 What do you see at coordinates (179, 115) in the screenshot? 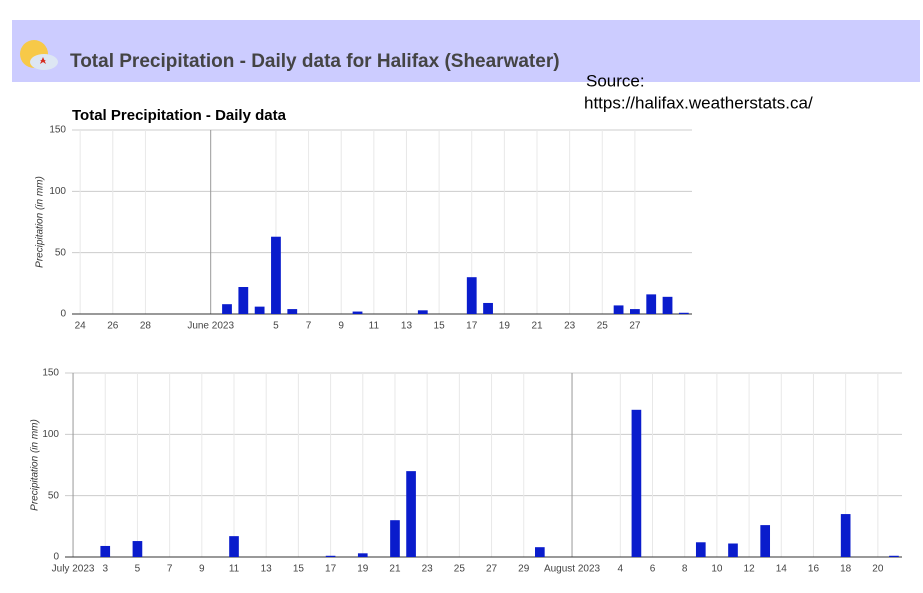
I see `chart-title: Total Precipitation - Daily data` at bounding box center [179, 115].